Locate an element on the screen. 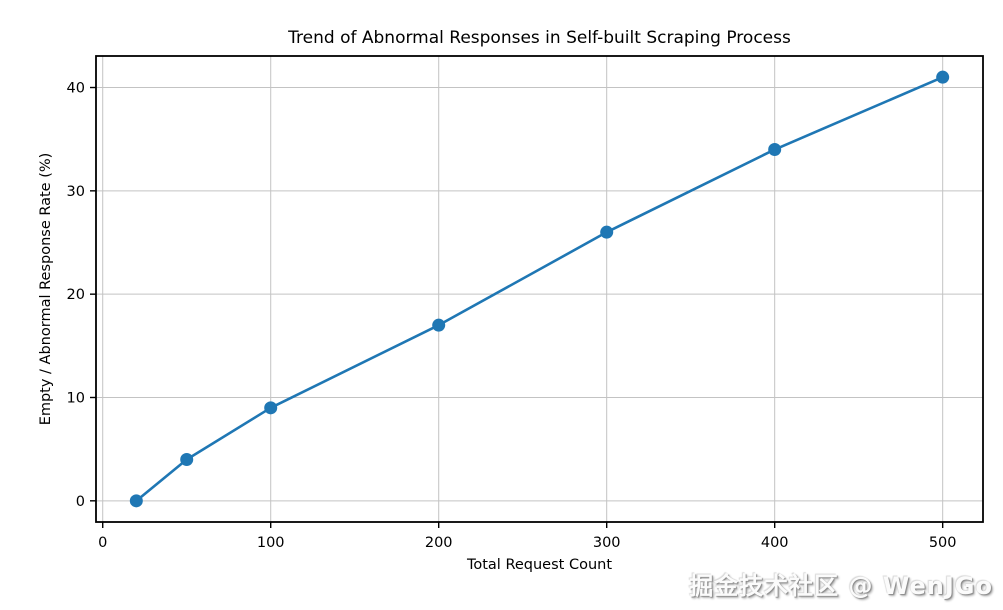 The width and height of the screenshot is (1003, 610). y-tick-label: 0 is located at coordinates (80, 502).